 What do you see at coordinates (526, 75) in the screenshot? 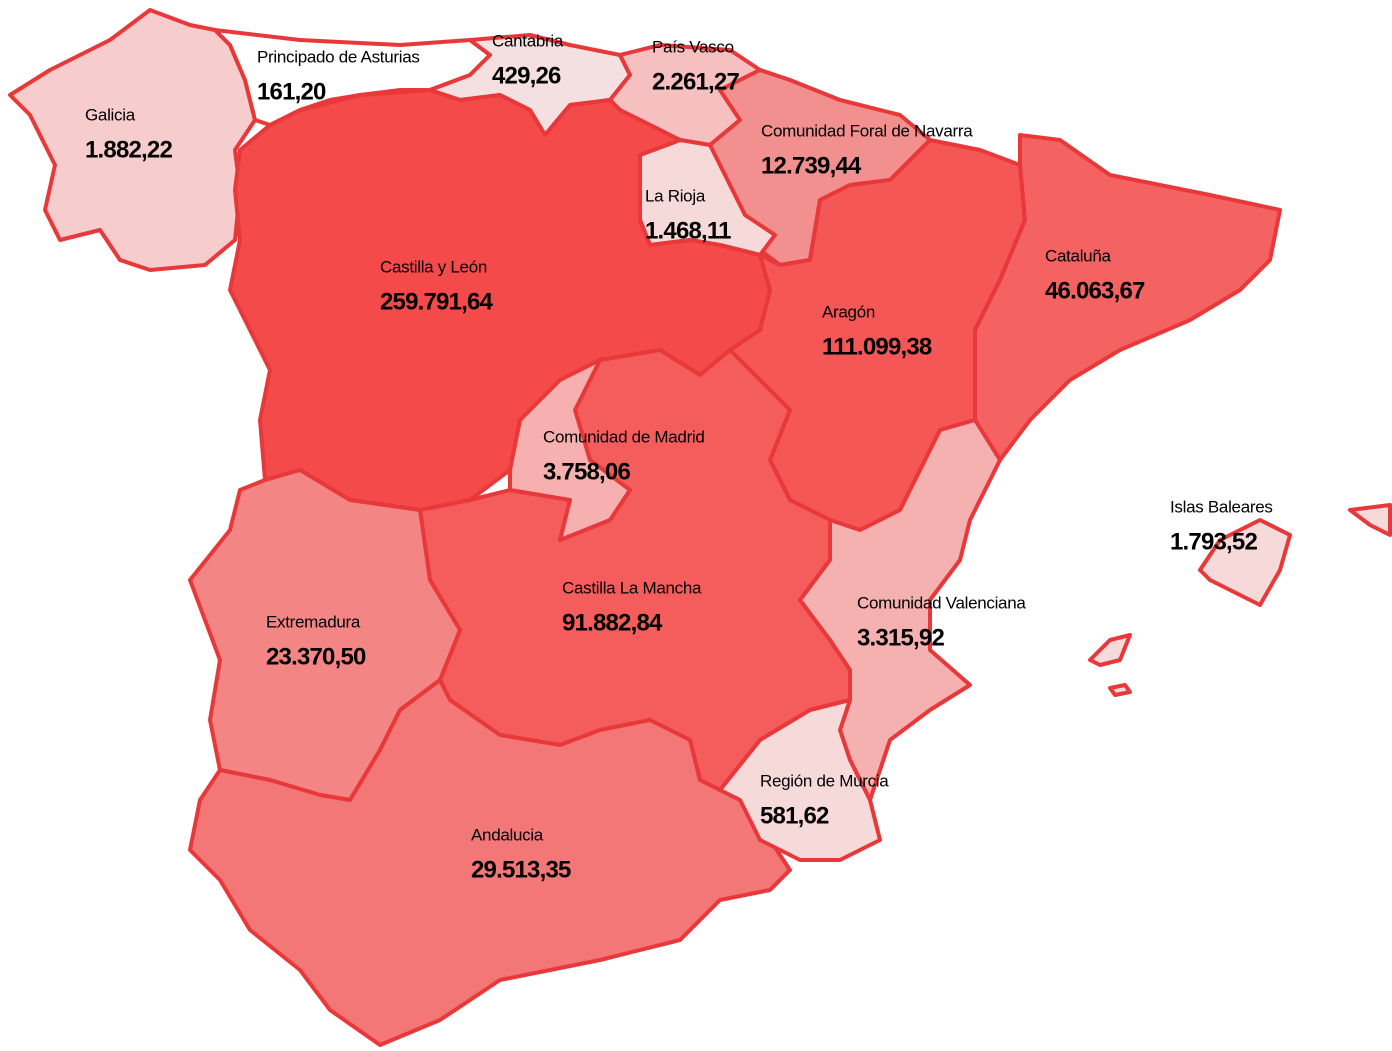
I see `region-value: 429,26` at bounding box center [526, 75].